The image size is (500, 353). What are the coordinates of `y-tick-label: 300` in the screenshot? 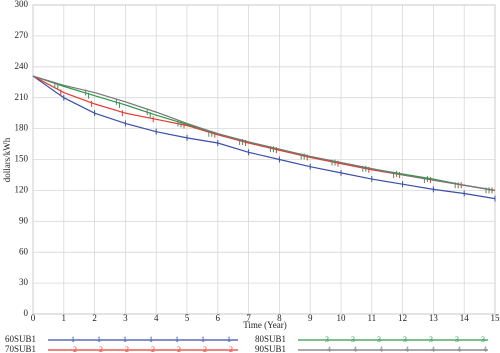 It's located at (22, 4).